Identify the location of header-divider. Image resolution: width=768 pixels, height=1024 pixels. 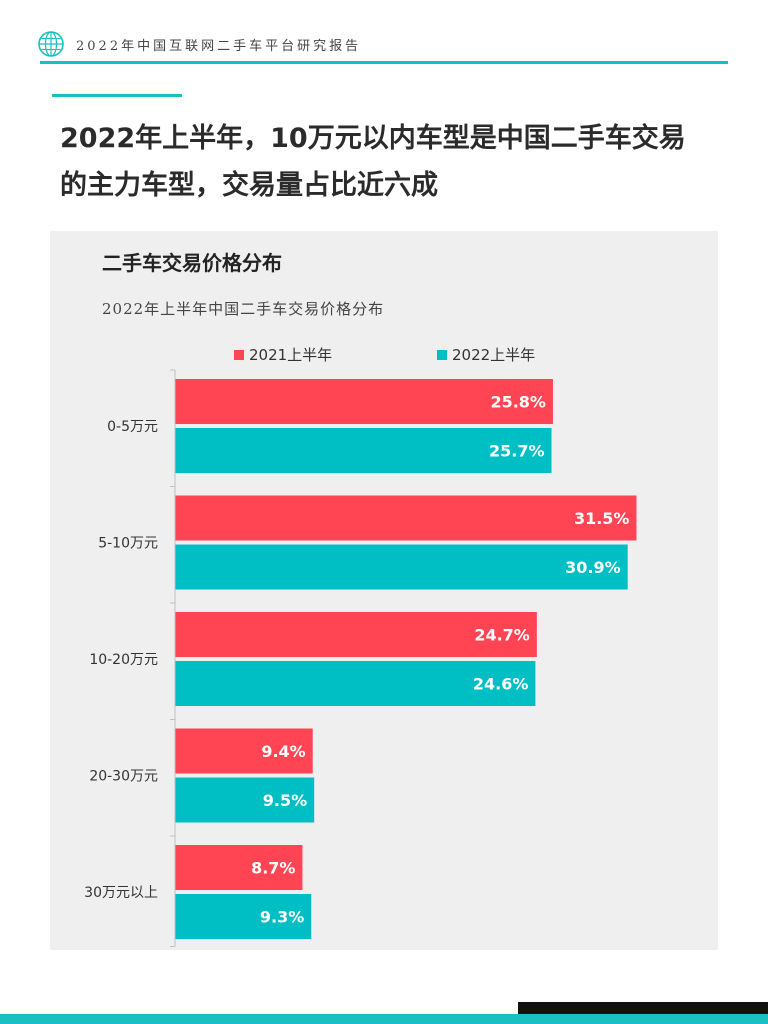
(384, 62).